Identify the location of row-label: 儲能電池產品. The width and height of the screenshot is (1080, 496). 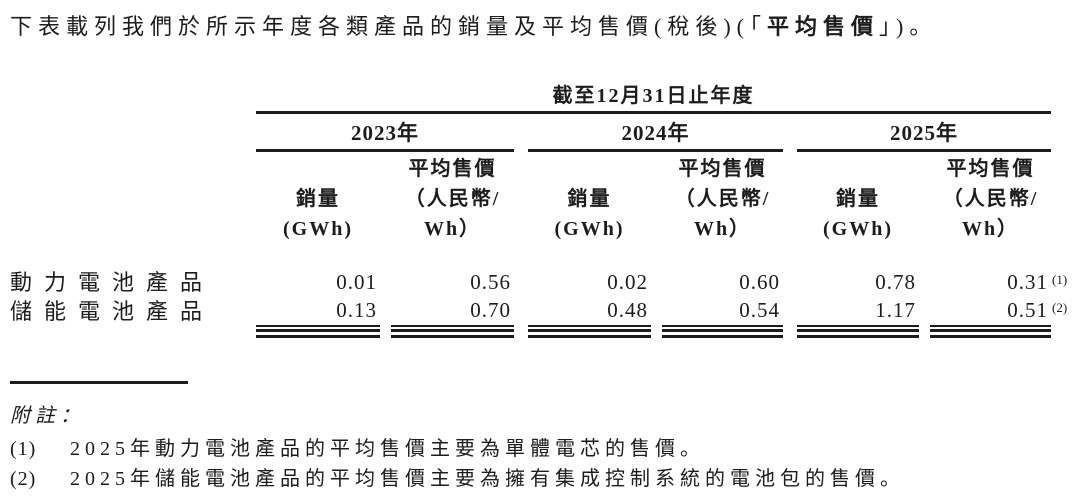
(112, 311).